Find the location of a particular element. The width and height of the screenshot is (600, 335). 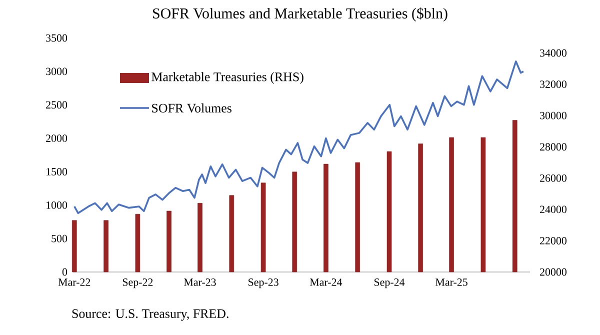

y-tick-label: 3000 is located at coordinates (57, 72).